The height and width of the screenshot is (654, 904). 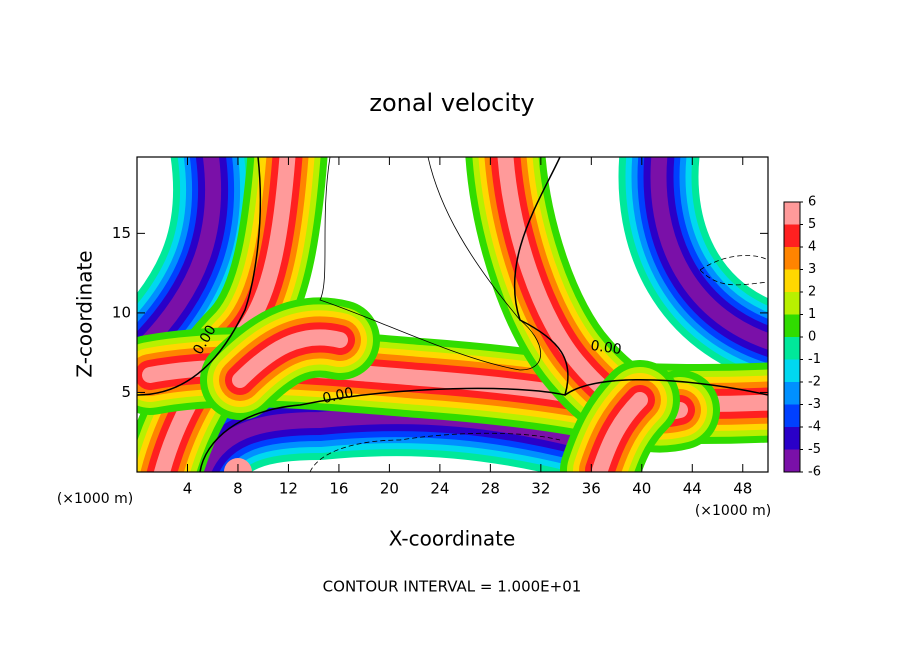 What do you see at coordinates (452, 539) in the screenshot?
I see `x-axis-label: X-coordinate` at bounding box center [452, 539].